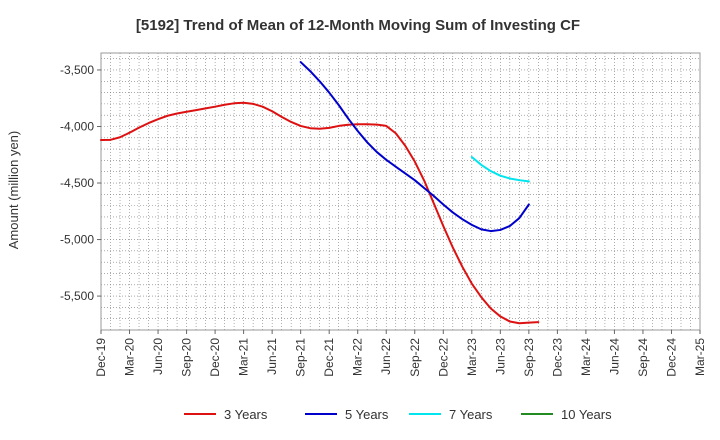 The image size is (720, 440). Describe the element at coordinates (77, 70) in the screenshot. I see `y-tick-label: -3,500` at that location.